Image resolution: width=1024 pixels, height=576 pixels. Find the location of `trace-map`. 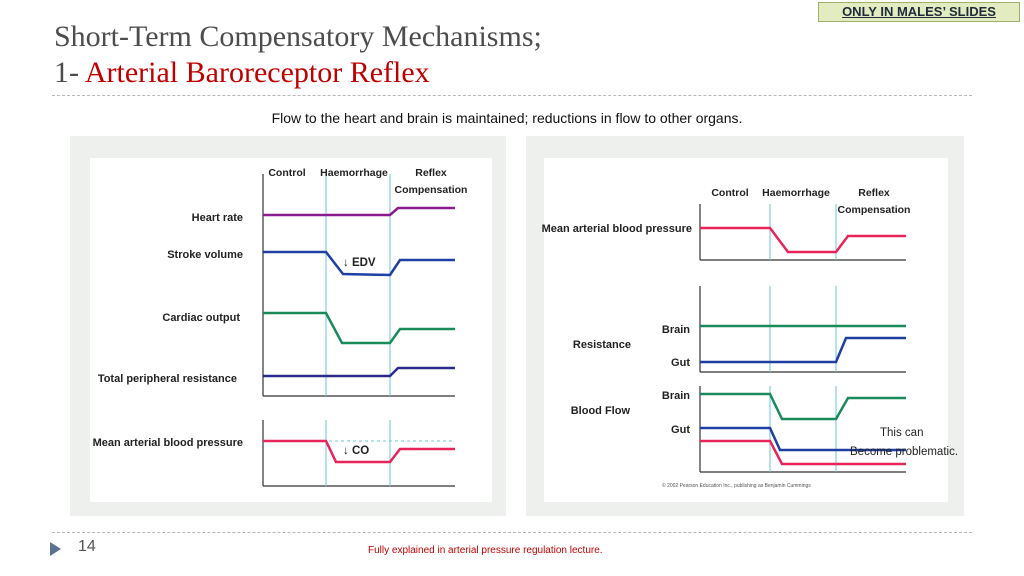

trace-map is located at coordinates (359, 451).